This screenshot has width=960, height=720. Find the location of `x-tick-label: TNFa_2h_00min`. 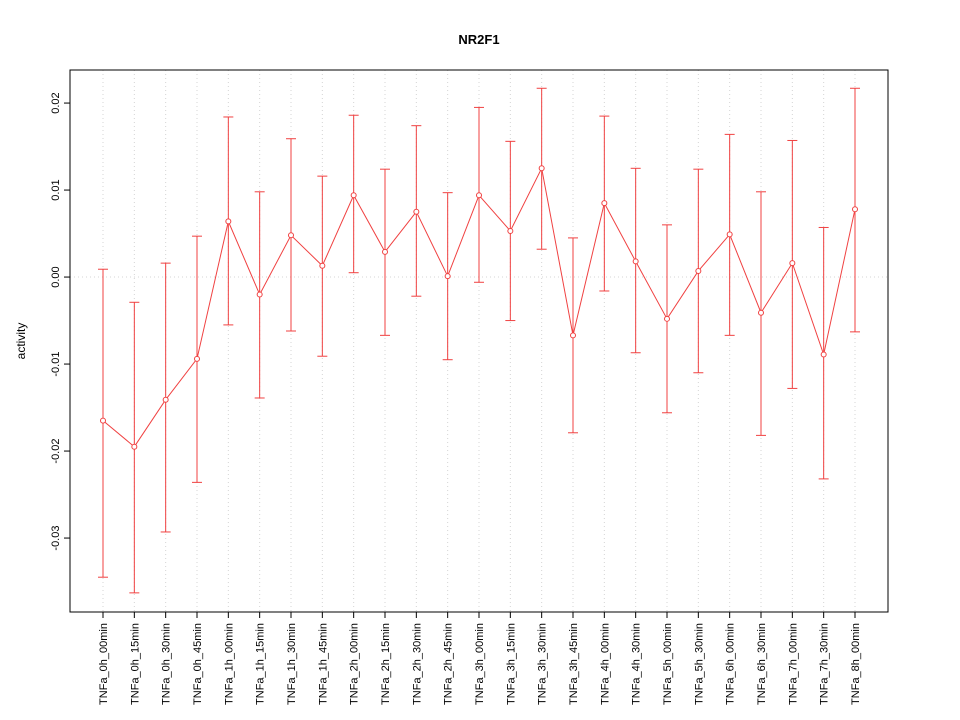

x-tick-label: TNFa_2h_00min is located at coordinates (355, 664).